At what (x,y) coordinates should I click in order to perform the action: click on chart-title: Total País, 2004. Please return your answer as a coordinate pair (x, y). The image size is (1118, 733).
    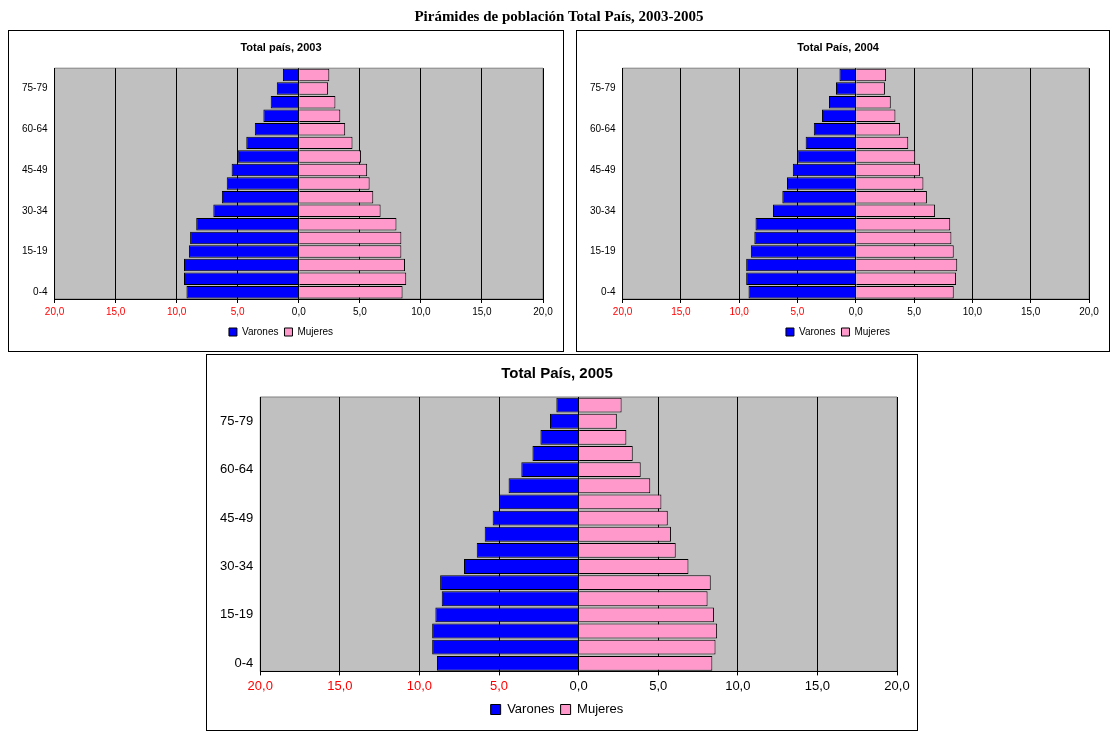
    Looking at the image, I should click on (838, 46).